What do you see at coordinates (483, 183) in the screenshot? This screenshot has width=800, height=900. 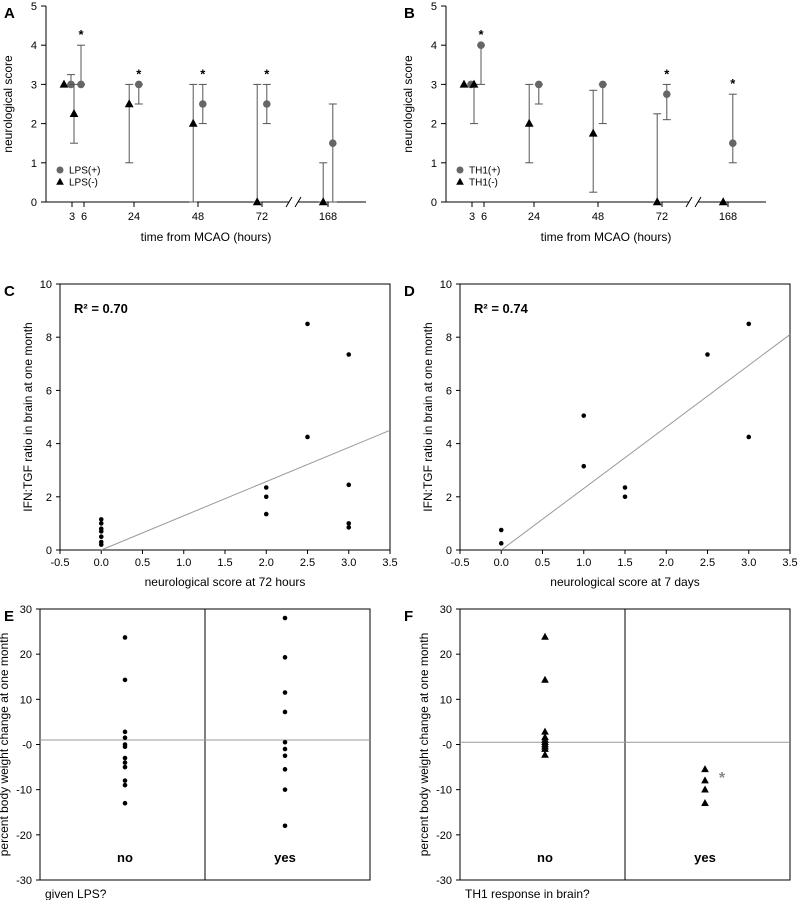 I see `legend-label: TH1(-)` at bounding box center [483, 183].